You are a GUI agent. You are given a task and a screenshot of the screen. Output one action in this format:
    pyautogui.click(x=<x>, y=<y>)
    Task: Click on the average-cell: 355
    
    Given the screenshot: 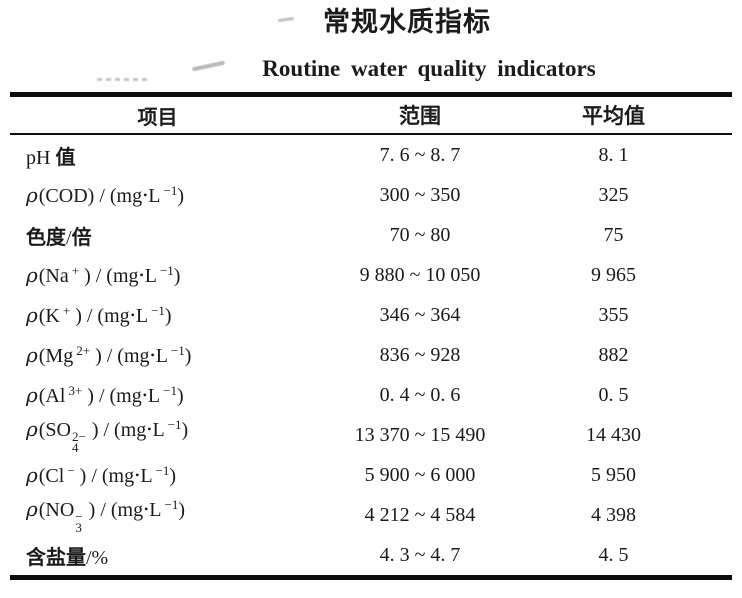 What is the action you would take?
    pyautogui.click(x=613, y=314)
    